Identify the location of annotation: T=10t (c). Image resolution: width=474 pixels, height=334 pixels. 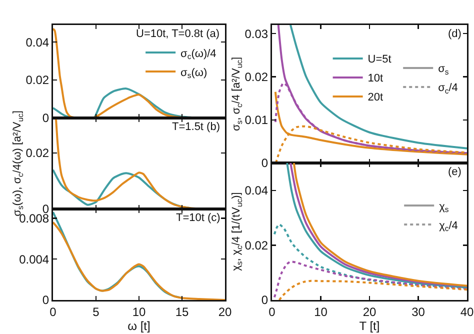
(198, 218).